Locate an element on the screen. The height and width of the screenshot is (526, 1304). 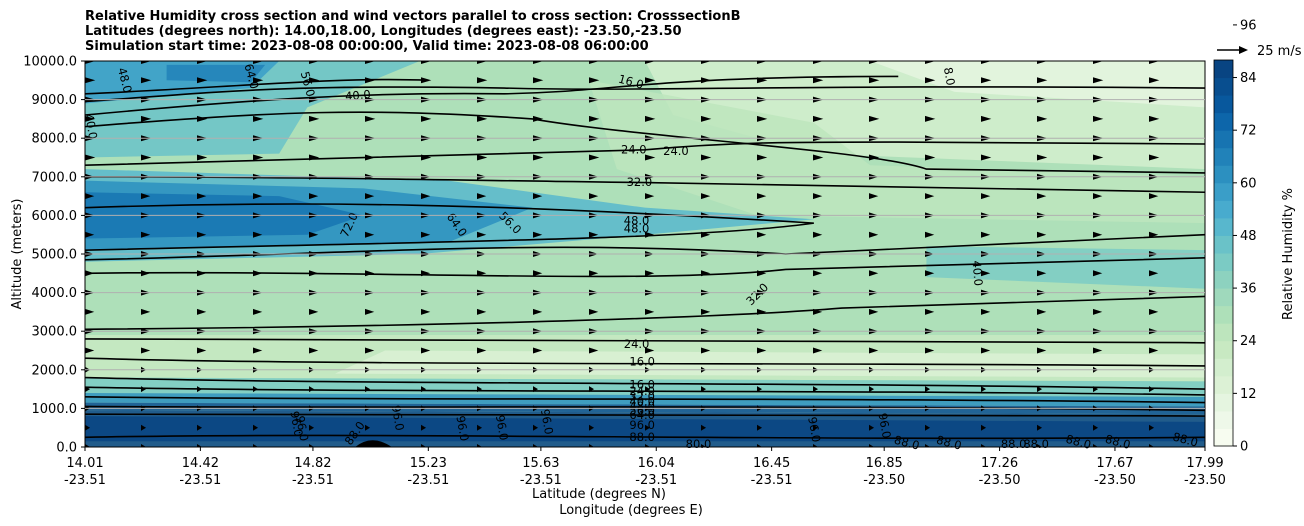
y-tick-label: 1000.0 is located at coordinates (55, 409).